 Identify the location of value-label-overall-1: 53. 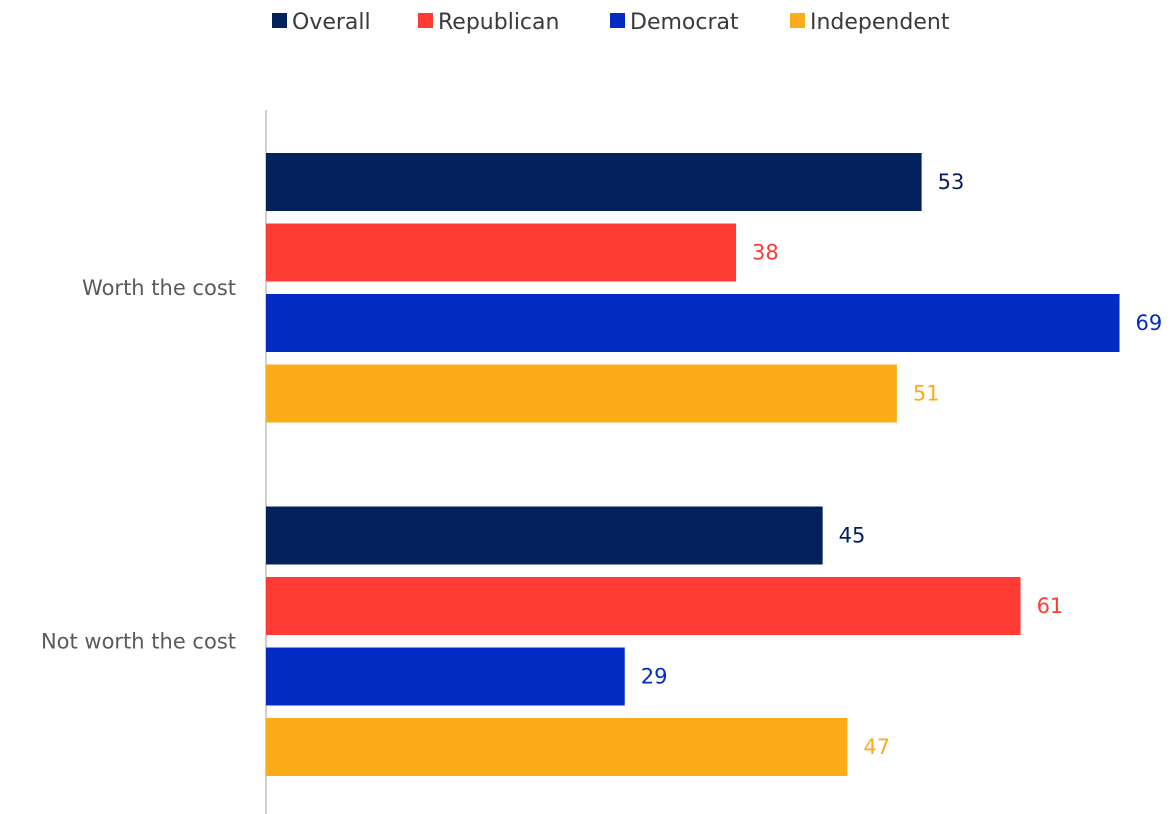
(951, 182).